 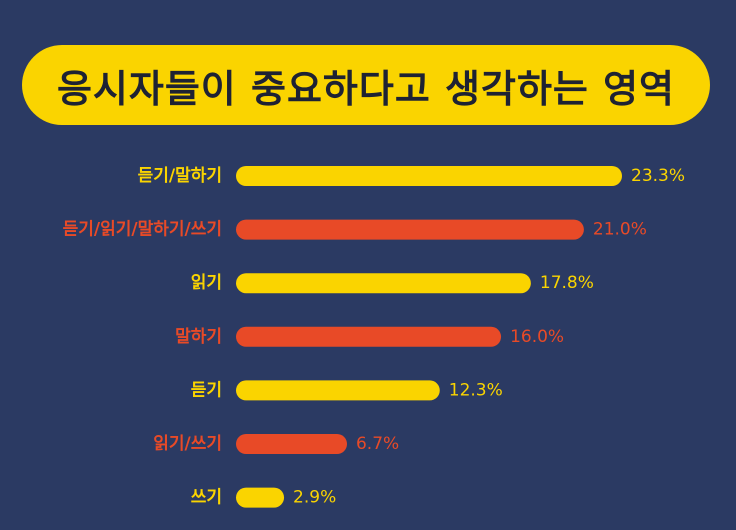 What do you see at coordinates (366, 88) in the screenshot?
I see `chart-title: 응시자들이 중요하다고 생각하는 영역` at bounding box center [366, 88].